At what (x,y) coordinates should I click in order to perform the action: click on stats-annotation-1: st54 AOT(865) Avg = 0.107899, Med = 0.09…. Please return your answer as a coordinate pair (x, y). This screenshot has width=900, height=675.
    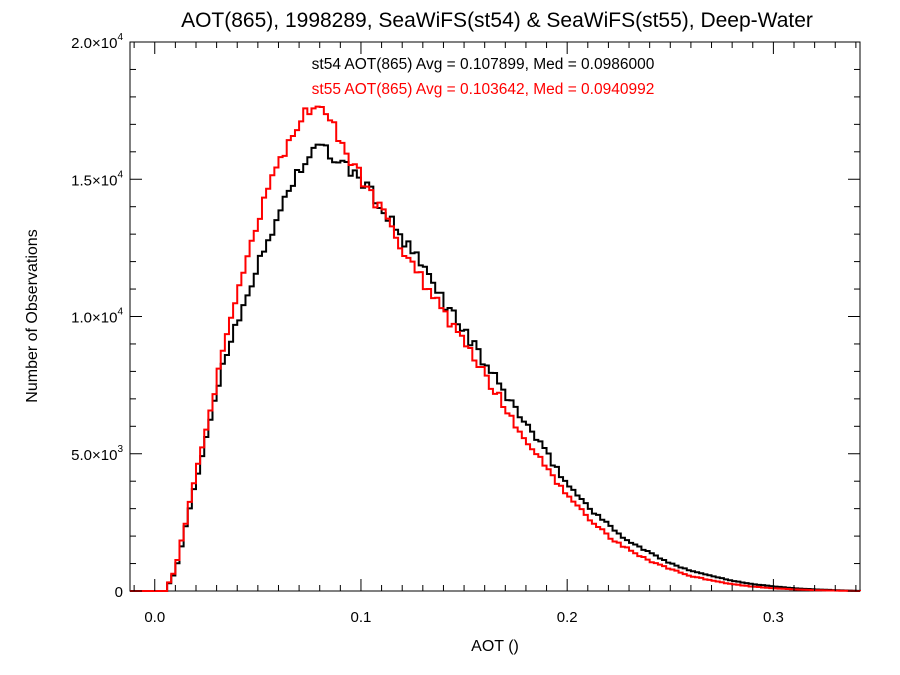
    Looking at the image, I should click on (483, 64).